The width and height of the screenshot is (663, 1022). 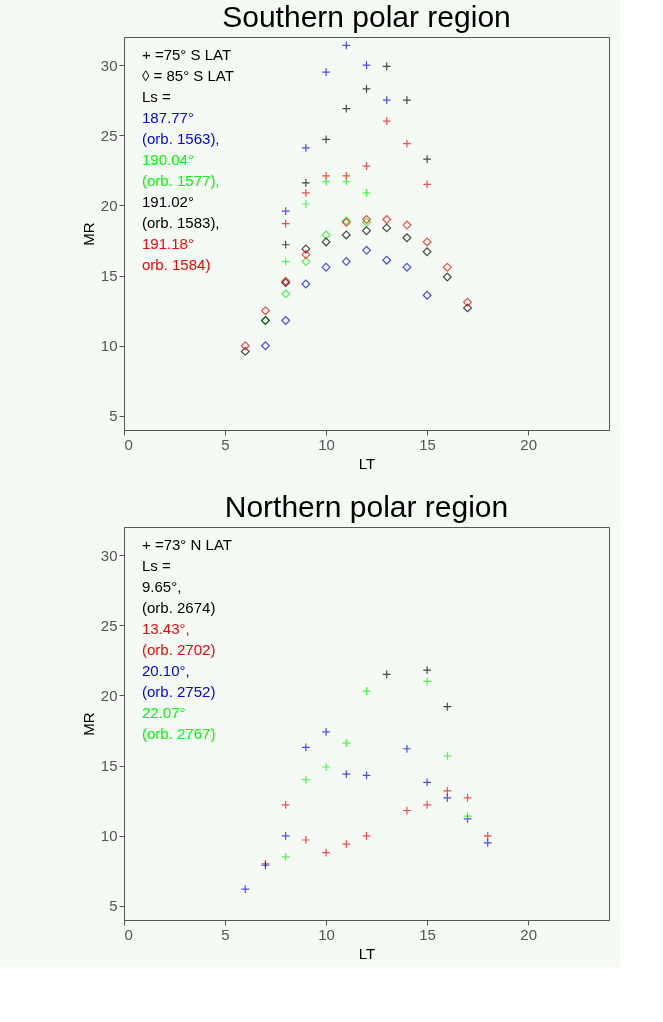 I want to click on chart-title: Southern polar region, so click(x=366, y=16).